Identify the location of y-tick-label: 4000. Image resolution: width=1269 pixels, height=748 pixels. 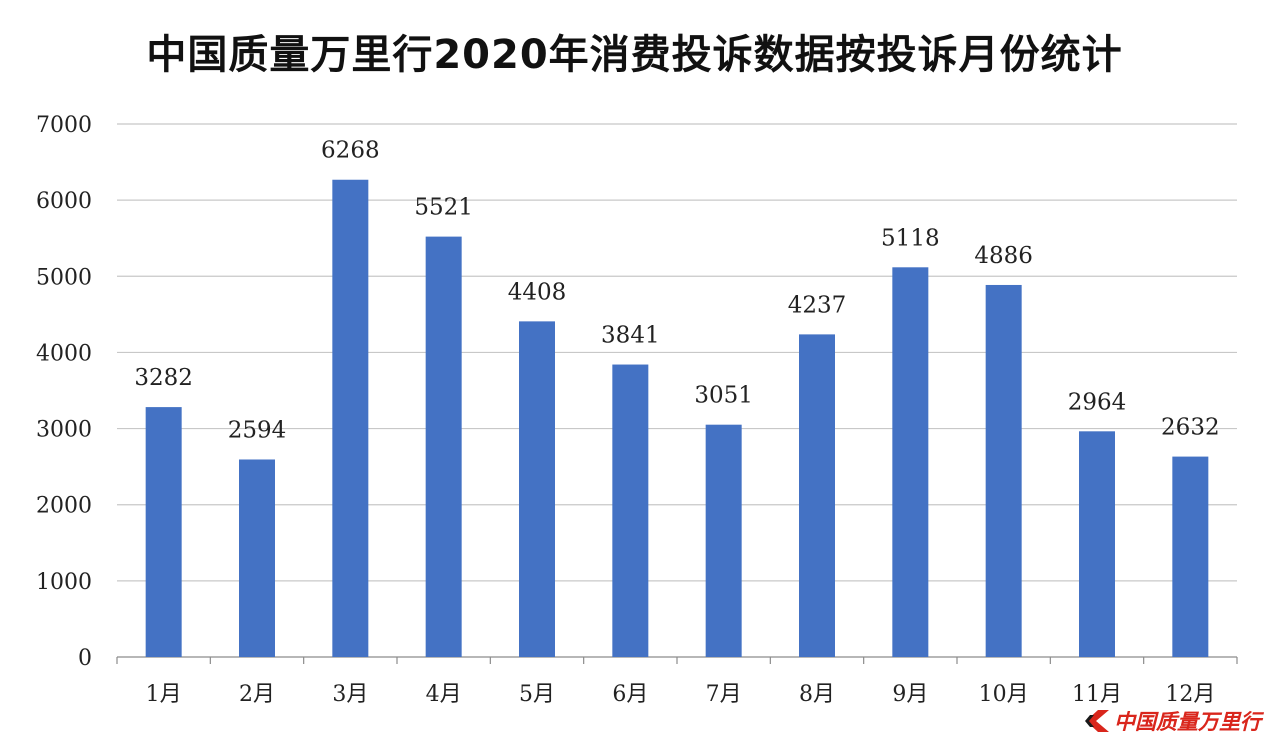
(64, 353).